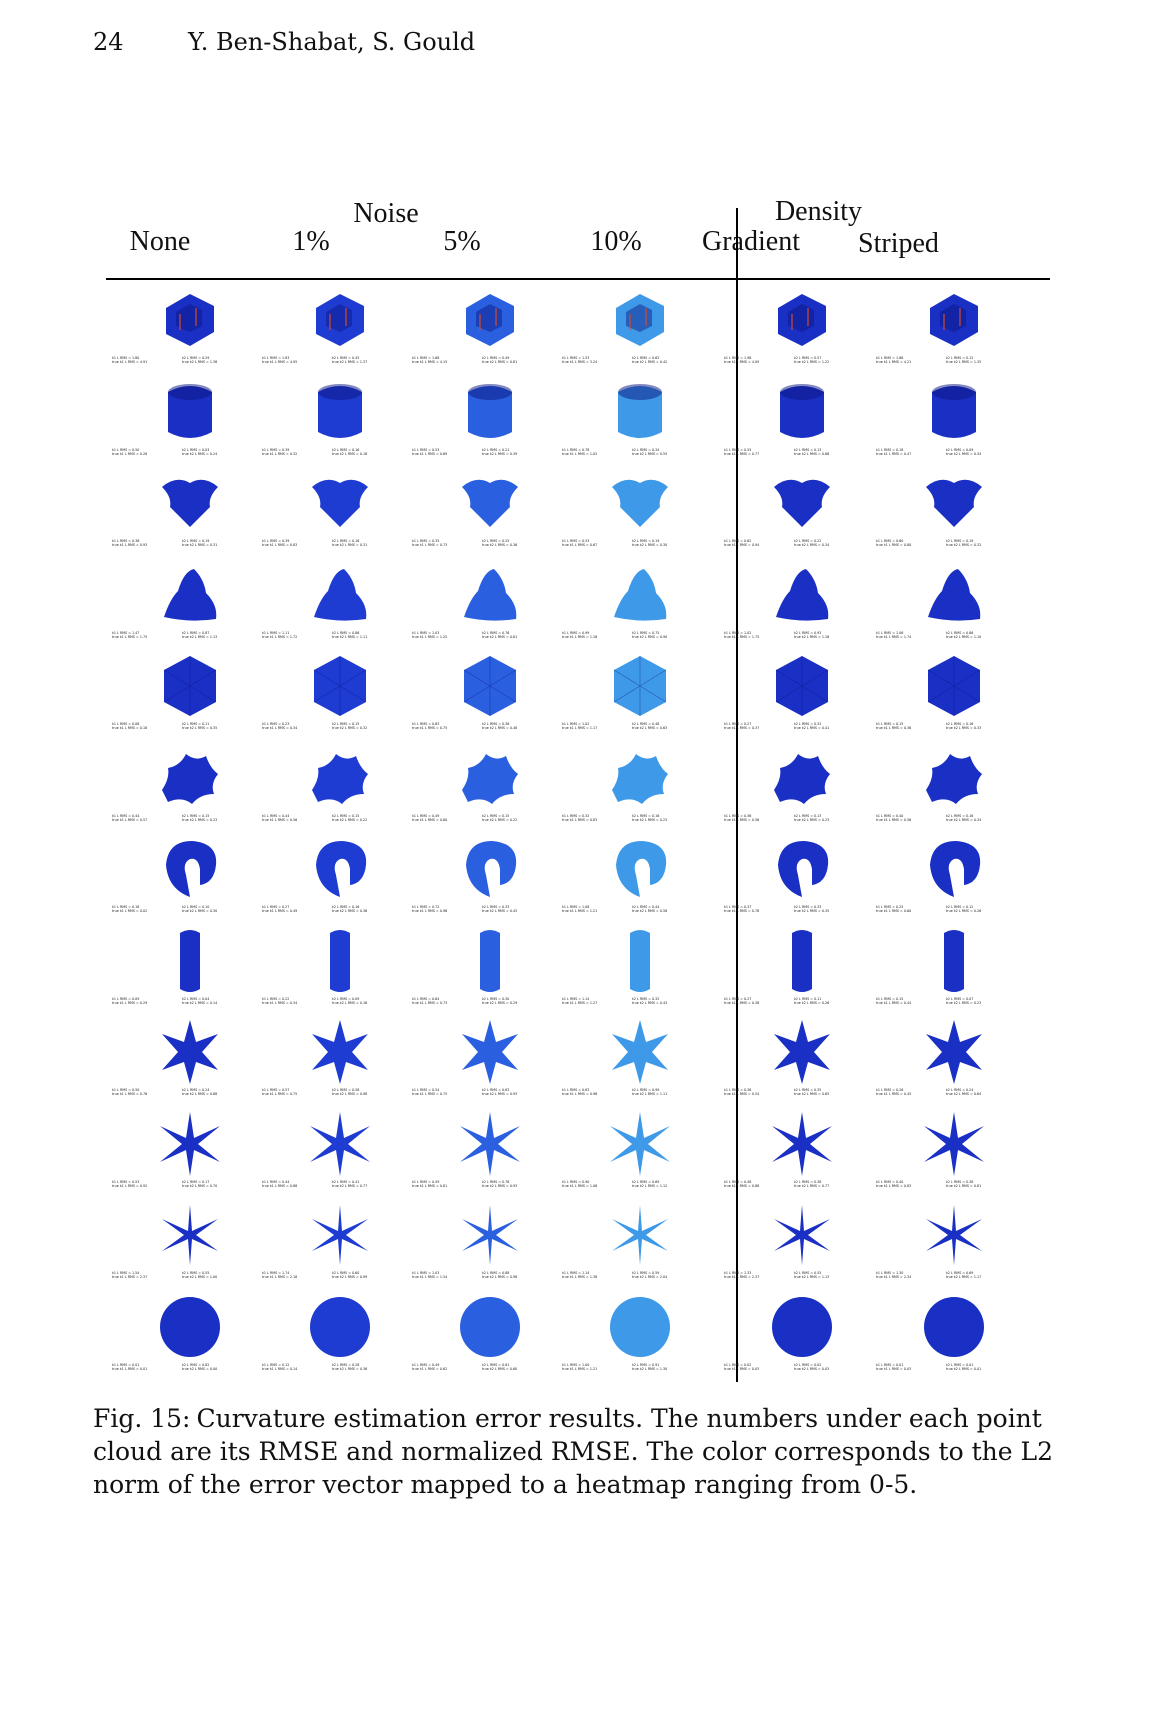  I want to click on k2-rmse-label: k2 L RMS = 0.44, so click(646, 907).